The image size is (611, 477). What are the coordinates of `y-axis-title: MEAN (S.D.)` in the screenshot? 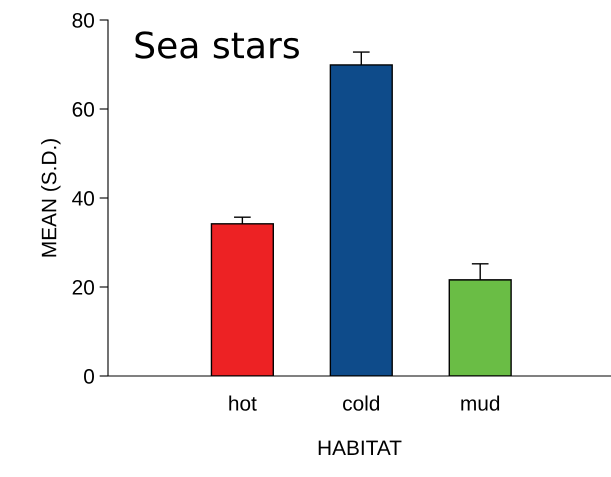 It's located at (51, 197).